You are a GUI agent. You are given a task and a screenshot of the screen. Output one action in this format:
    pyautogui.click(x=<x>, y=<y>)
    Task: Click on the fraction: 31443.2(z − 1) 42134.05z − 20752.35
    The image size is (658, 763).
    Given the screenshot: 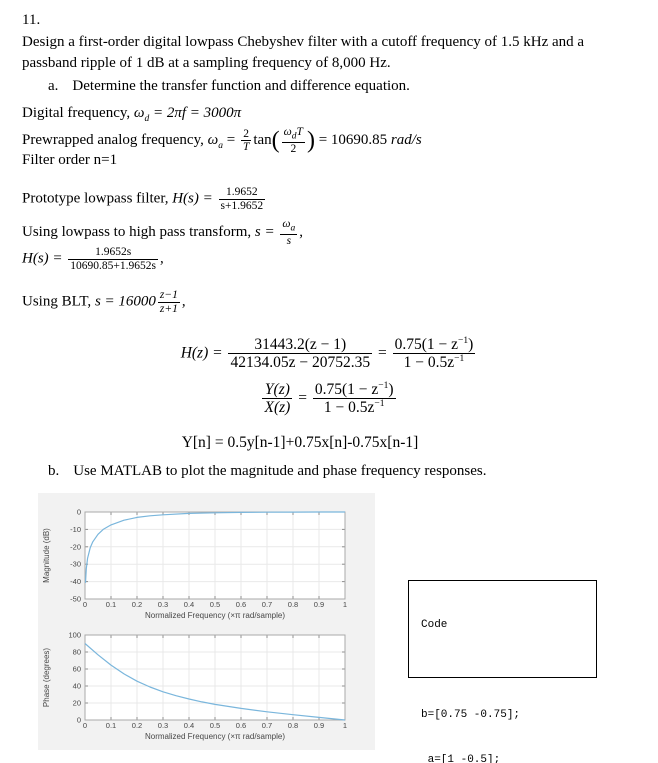 What is the action you would take?
    pyautogui.click(x=300, y=354)
    